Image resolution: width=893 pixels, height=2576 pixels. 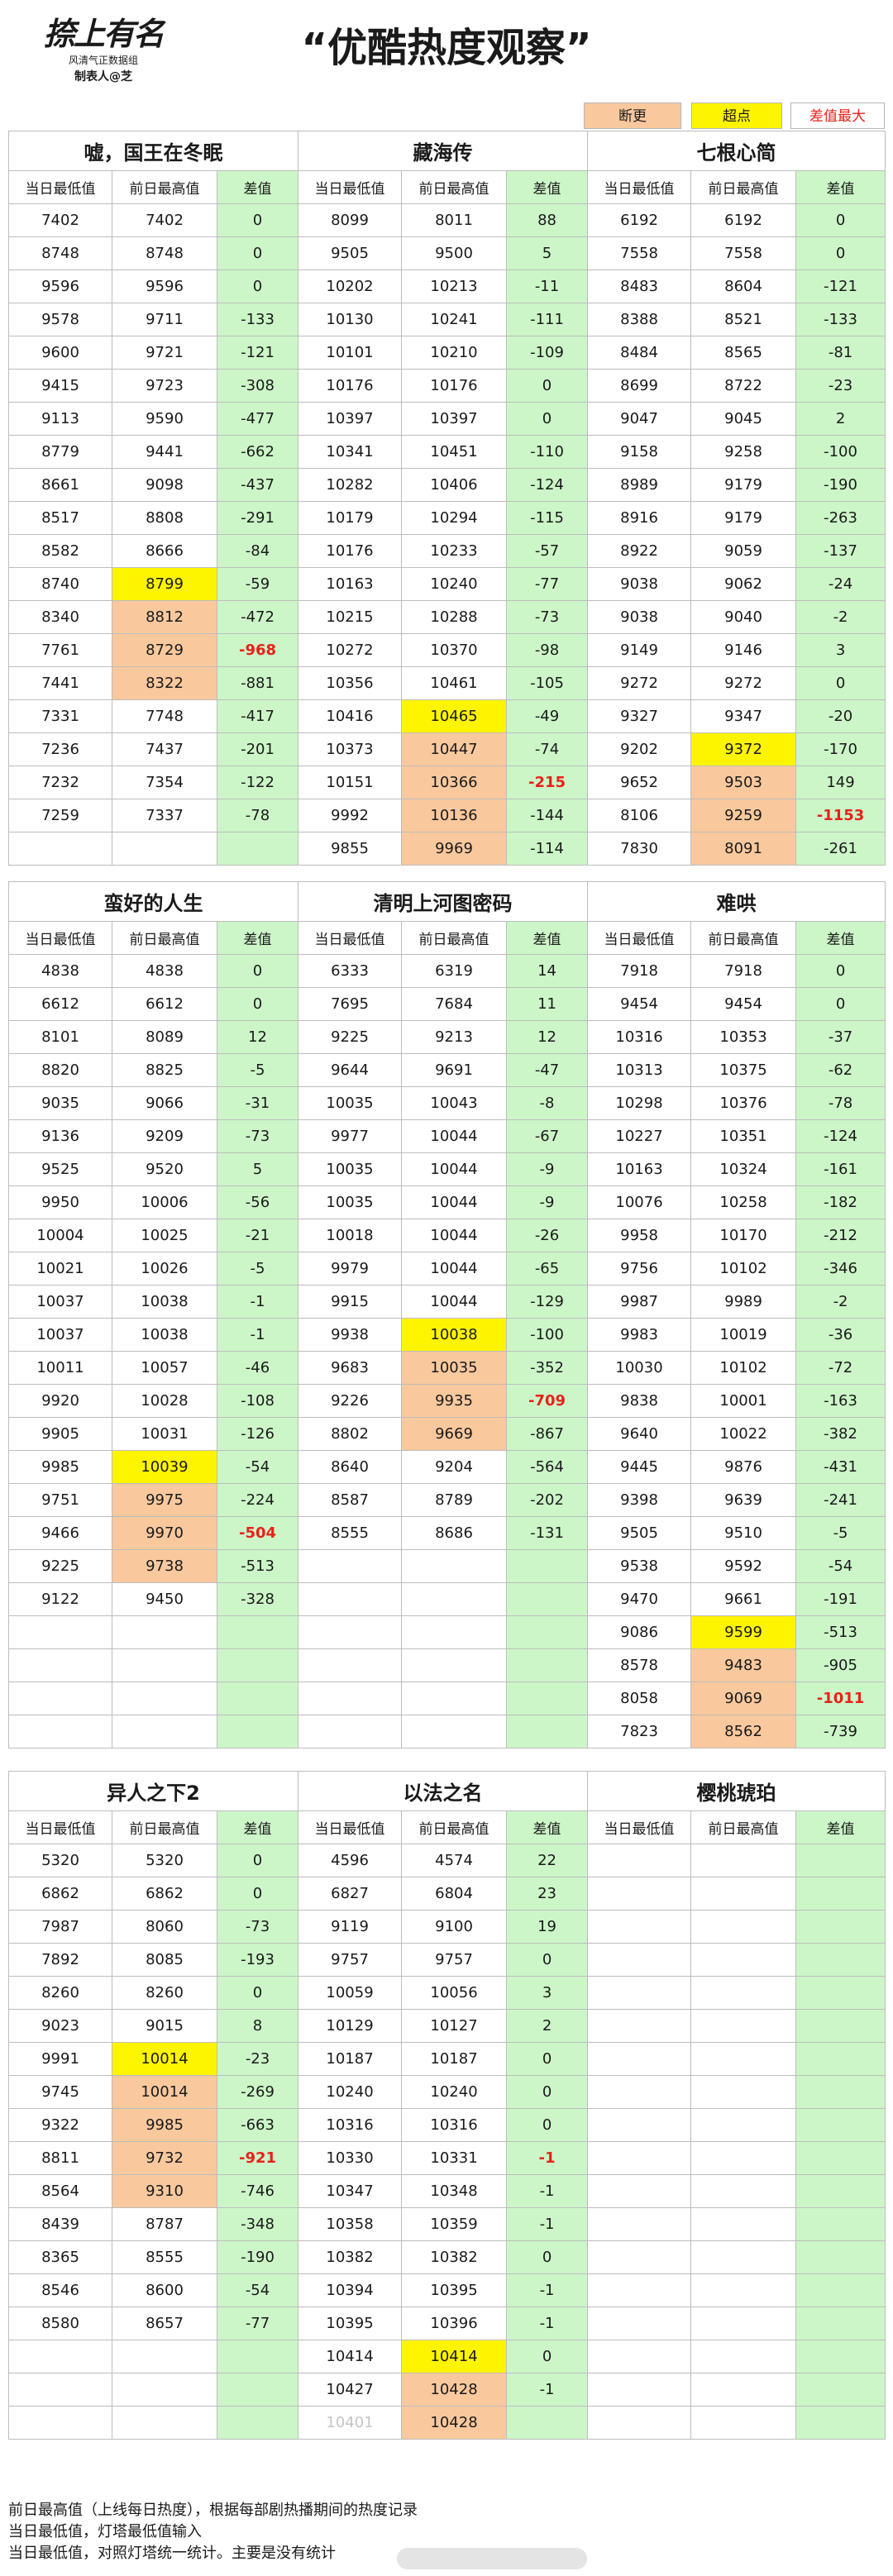 What do you see at coordinates (743, 849) in the screenshot?
I see `table-cell: 8091` at bounding box center [743, 849].